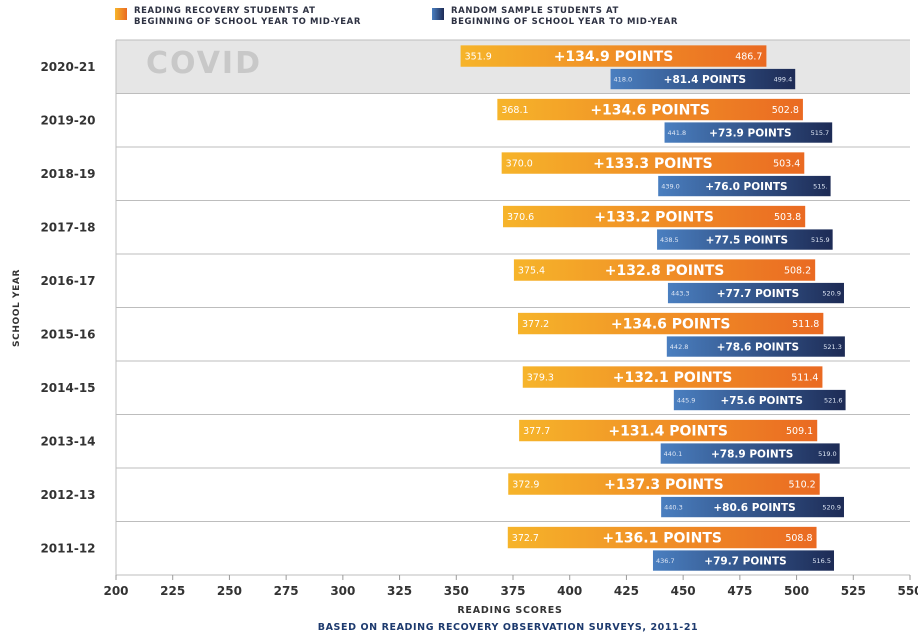 The width and height of the screenshot is (918, 635). I want to click on bar-rs-start-label: 439.0, so click(670, 187).